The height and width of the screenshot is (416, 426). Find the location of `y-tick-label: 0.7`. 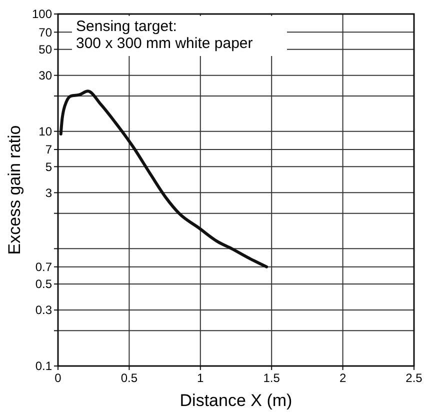

y-tick-label: 0.7 is located at coordinates (43, 267).